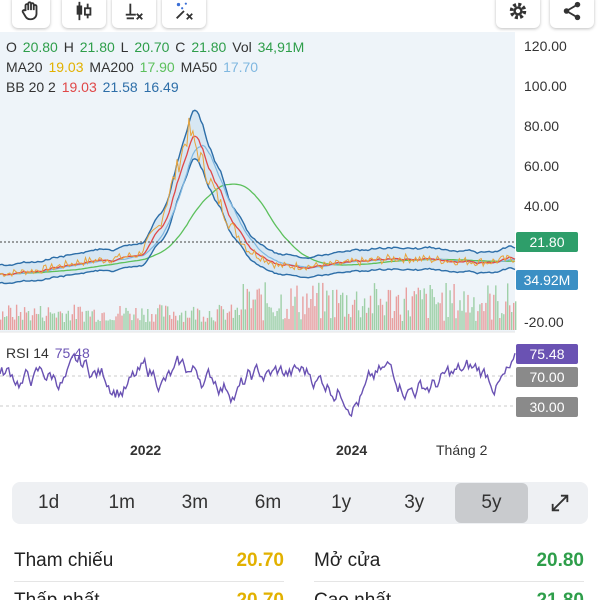  I want to click on bb-lower-value: 16.49, so click(161, 87).